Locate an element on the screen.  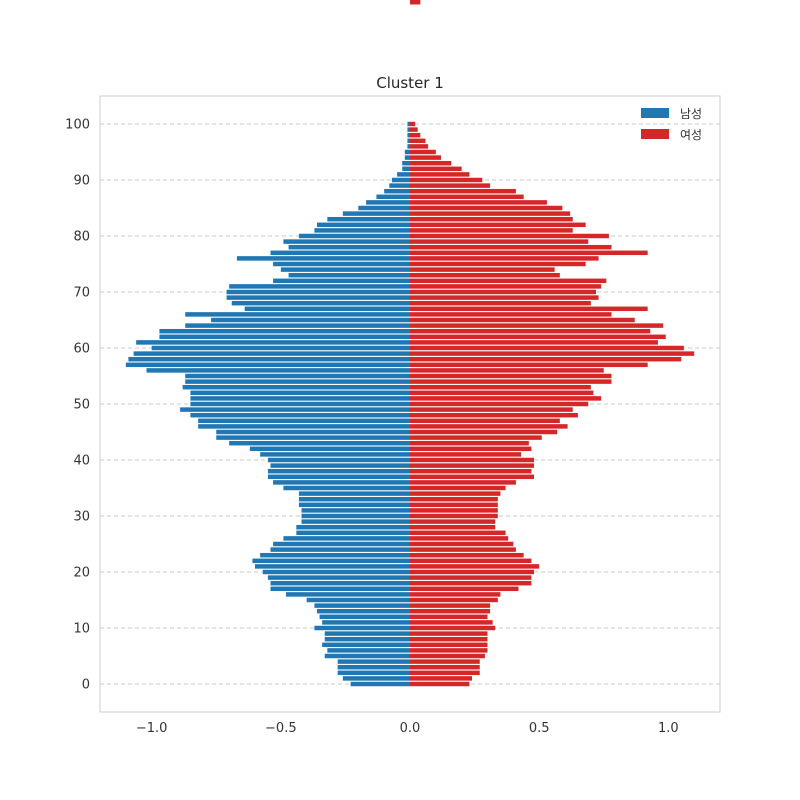
y-tick-label: 0 is located at coordinates (86, 685).